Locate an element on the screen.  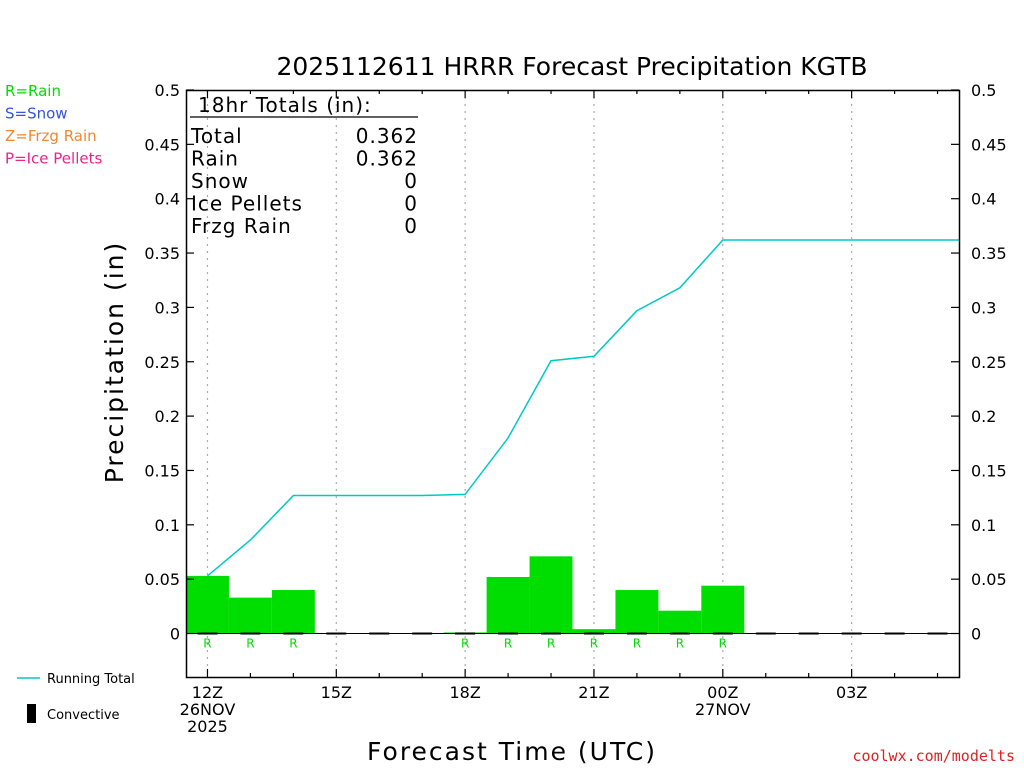
x-tick-label: 21Z is located at coordinates (593, 692).